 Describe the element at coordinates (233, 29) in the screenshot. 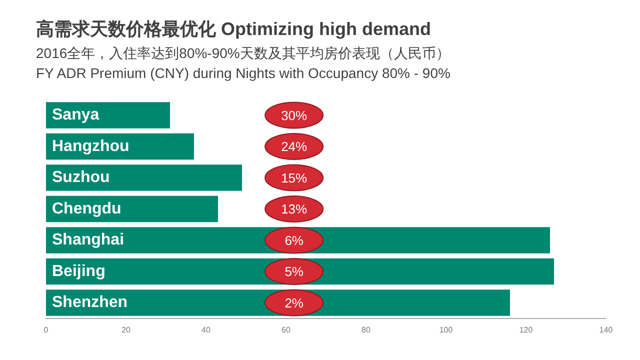

I see `chart-title: 高需求天数价格最优化 Optimizing high demand` at that location.